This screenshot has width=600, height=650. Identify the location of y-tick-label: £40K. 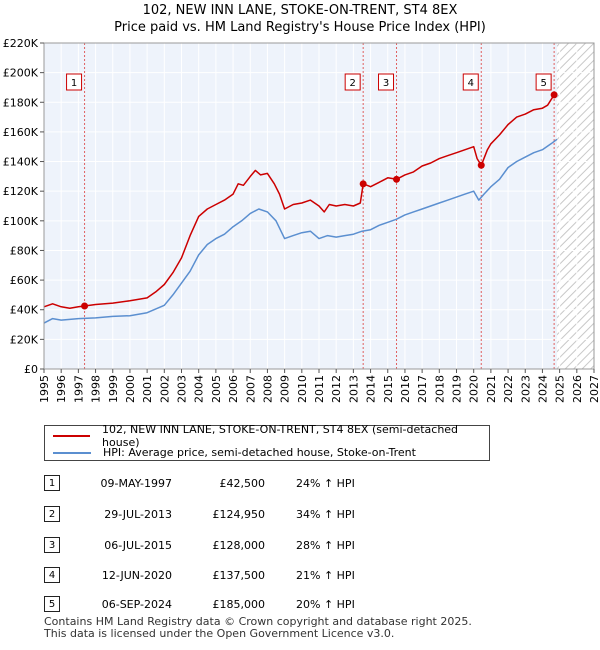
(24, 310).